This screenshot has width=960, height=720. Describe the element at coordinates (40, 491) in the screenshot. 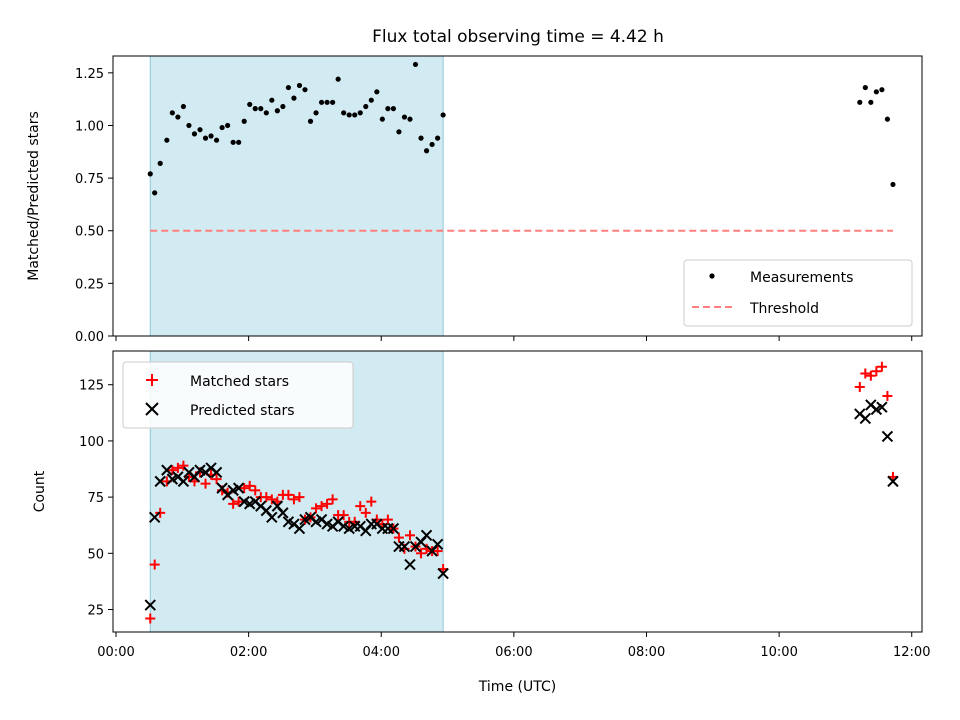

I see `count-y-axis-label: Count` at that location.